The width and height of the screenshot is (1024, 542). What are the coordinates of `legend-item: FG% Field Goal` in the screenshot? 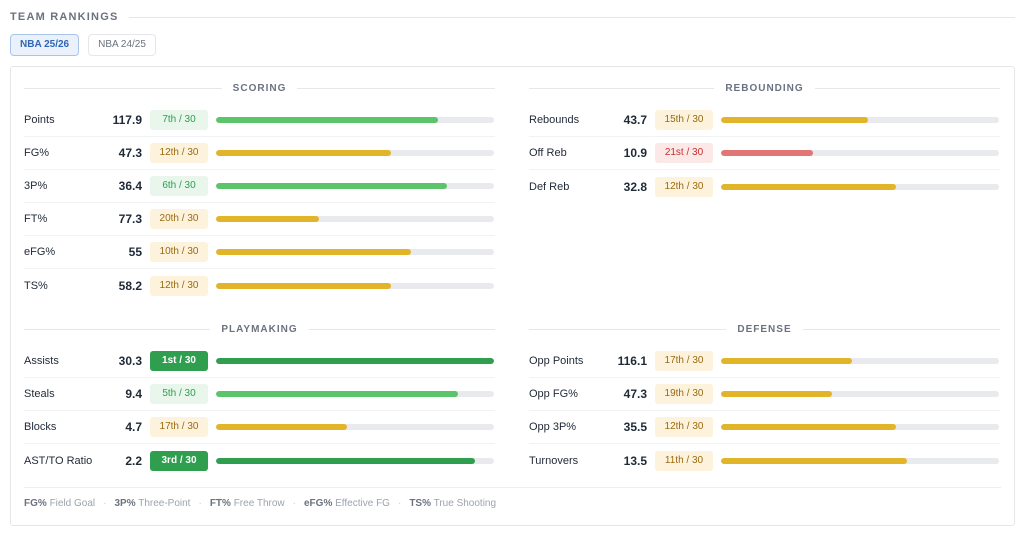 It's located at (59, 503).